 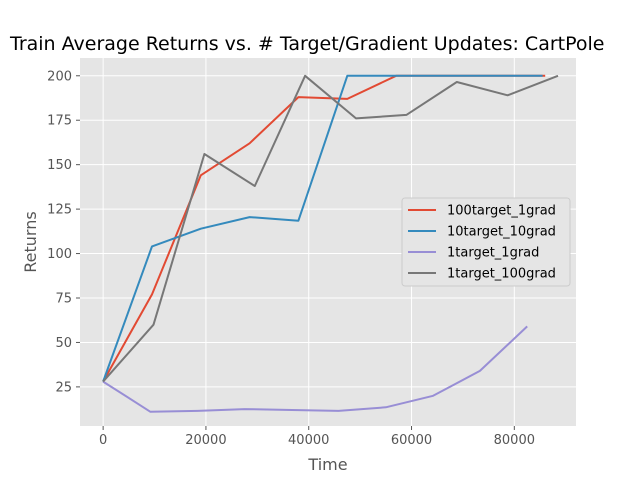 I want to click on y-tick-label: 125, so click(x=59, y=210).